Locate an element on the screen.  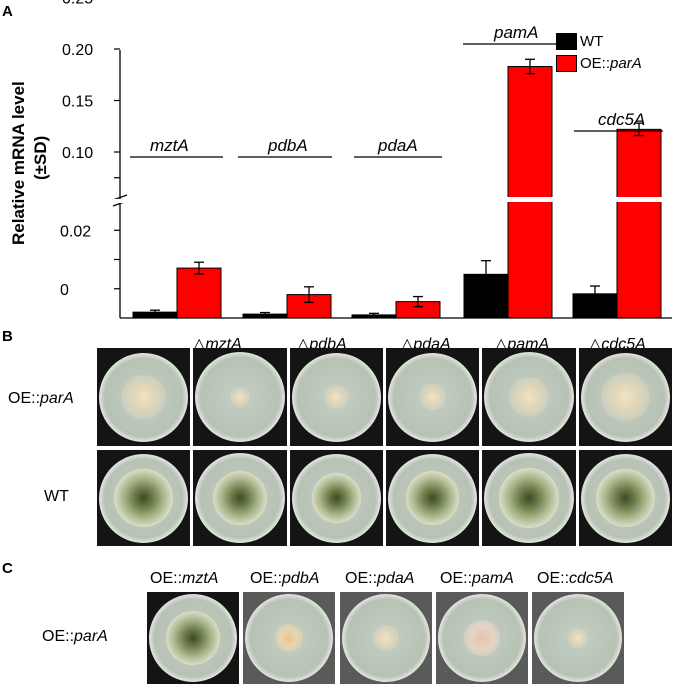
bar-oe-para-cdc5A is located at coordinates (639, 223).